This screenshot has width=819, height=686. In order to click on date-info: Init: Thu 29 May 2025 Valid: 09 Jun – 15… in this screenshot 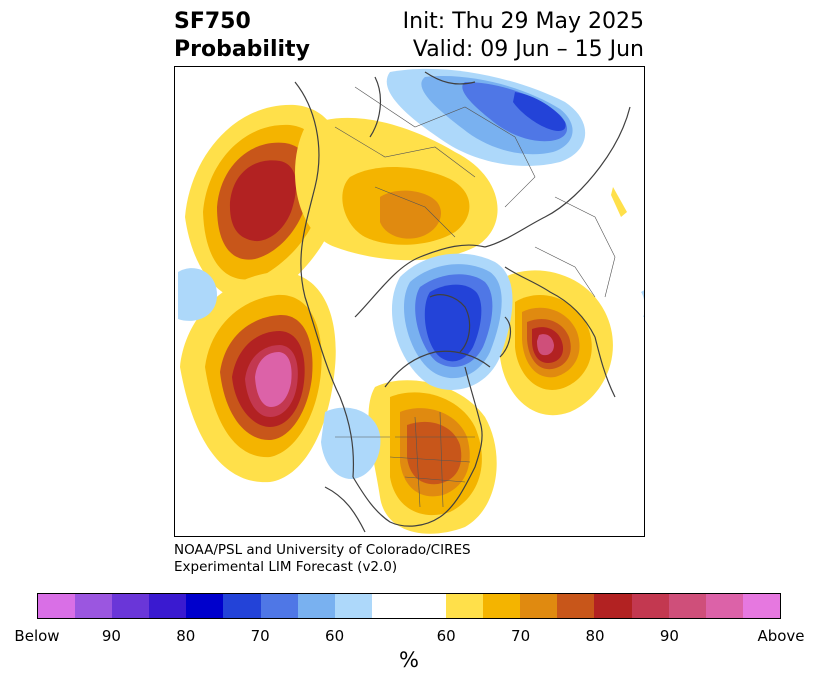, I will do `click(523, 36)`.